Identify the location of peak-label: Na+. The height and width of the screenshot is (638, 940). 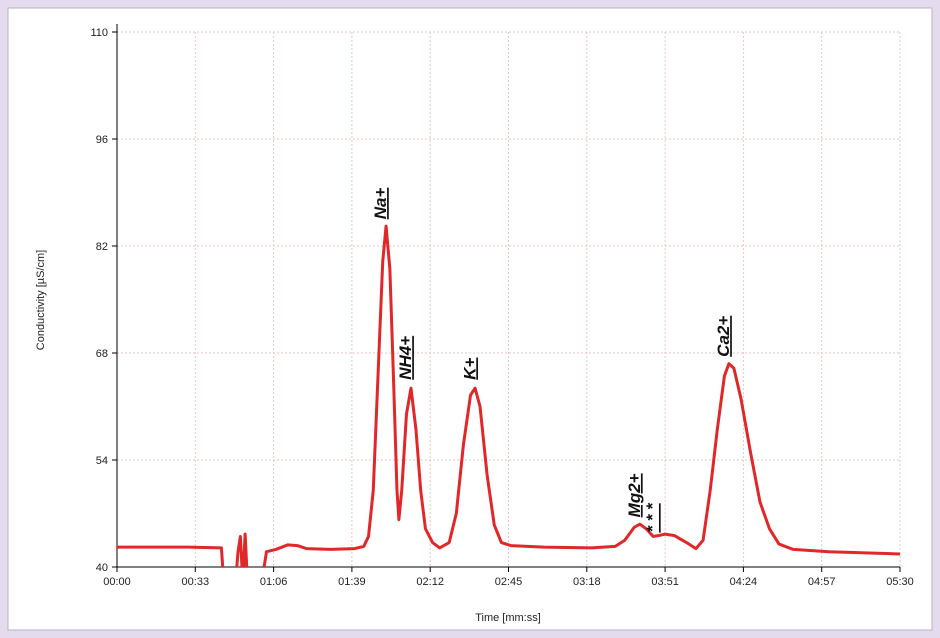
(380, 204).